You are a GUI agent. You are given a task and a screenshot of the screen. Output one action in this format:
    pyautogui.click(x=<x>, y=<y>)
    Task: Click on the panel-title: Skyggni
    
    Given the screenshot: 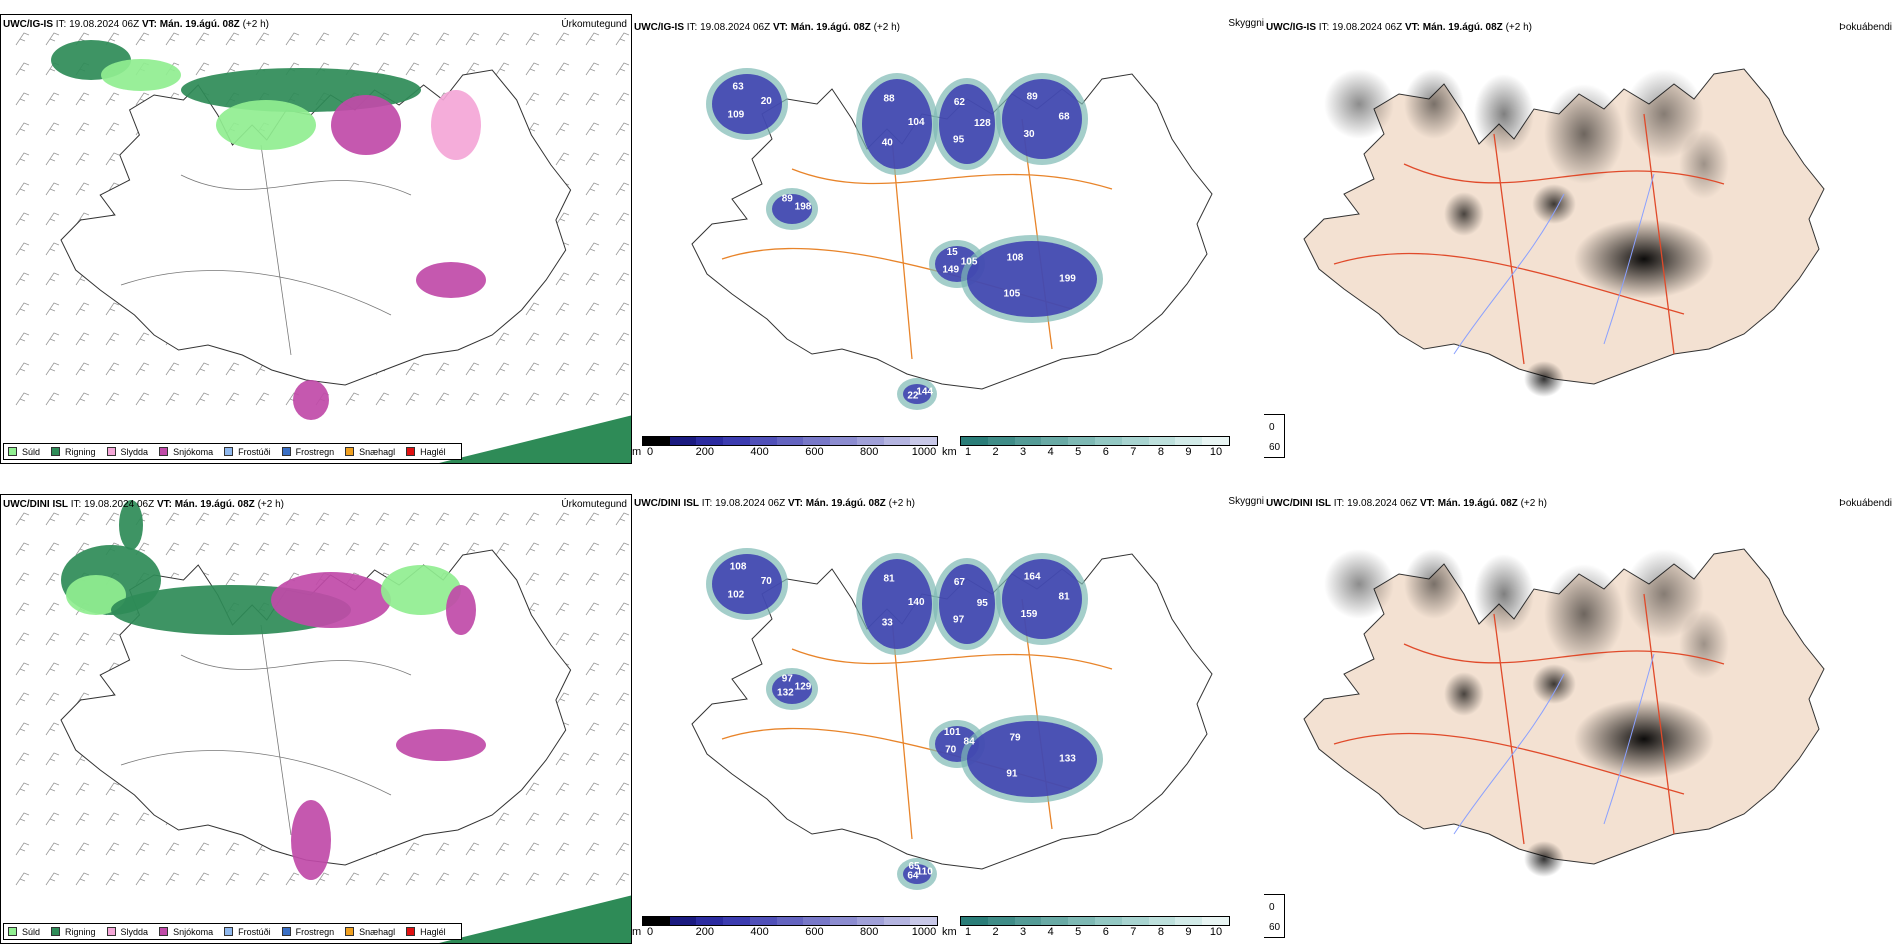 What is the action you would take?
    pyautogui.click(x=1246, y=23)
    